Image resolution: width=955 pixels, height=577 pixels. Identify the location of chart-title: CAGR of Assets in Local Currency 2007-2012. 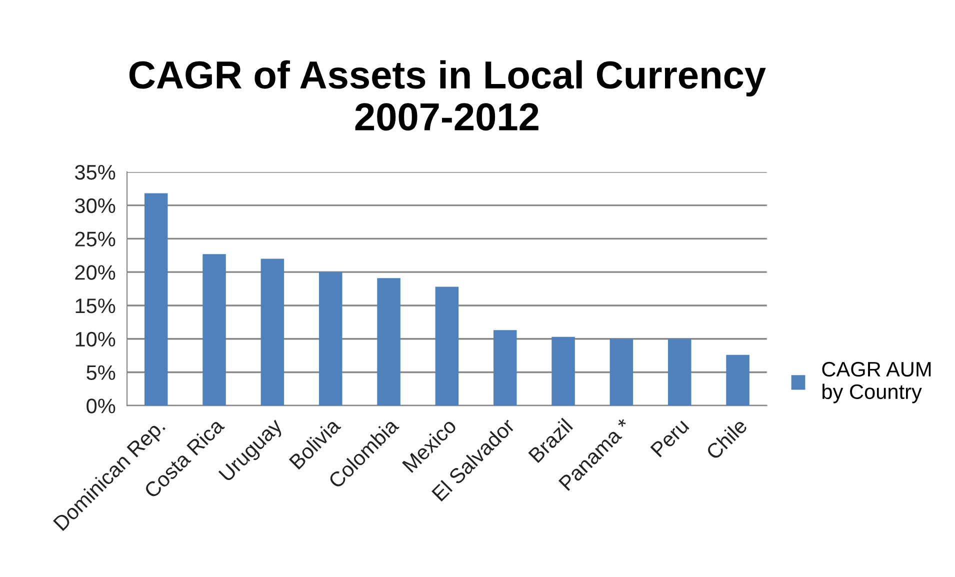
(447, 95).